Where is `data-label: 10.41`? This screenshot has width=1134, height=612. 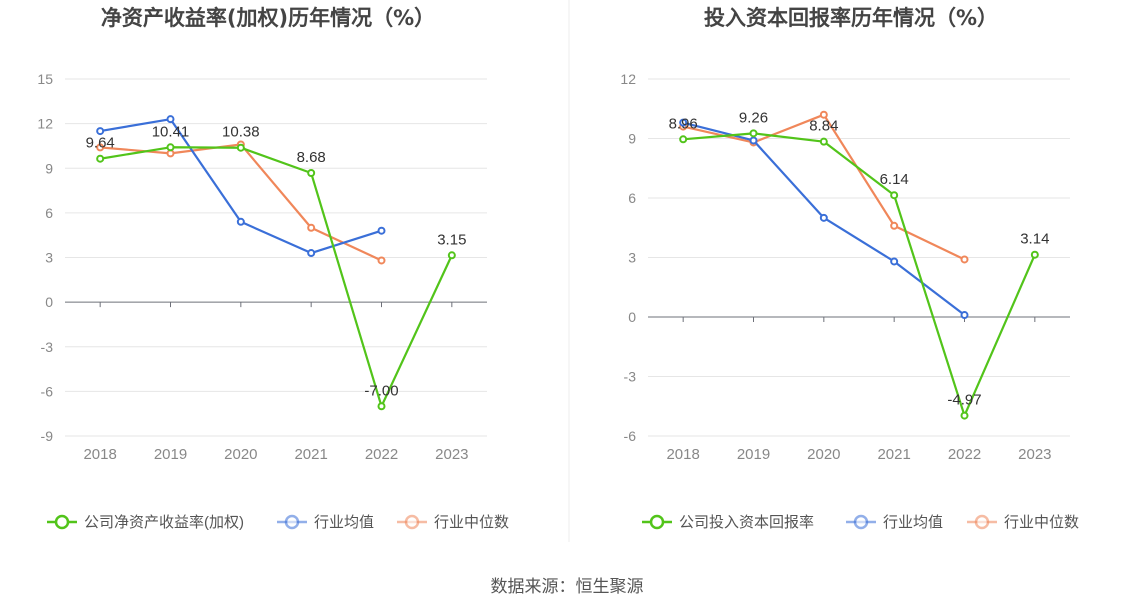 data-label: 10.41 is located at coordinates (171, 131).